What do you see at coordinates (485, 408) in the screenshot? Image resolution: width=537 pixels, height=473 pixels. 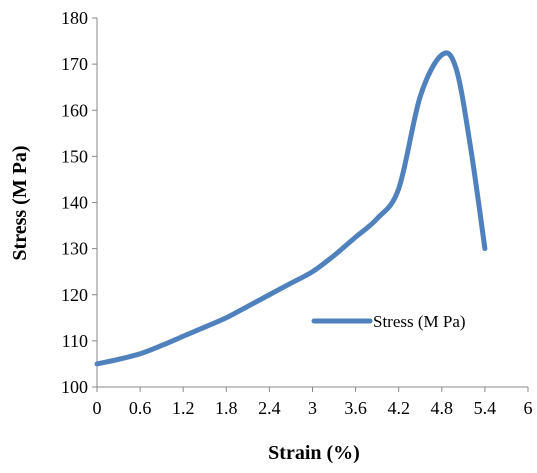 I see `x-tick-label: 5.4` at bounding box center [485, 408].